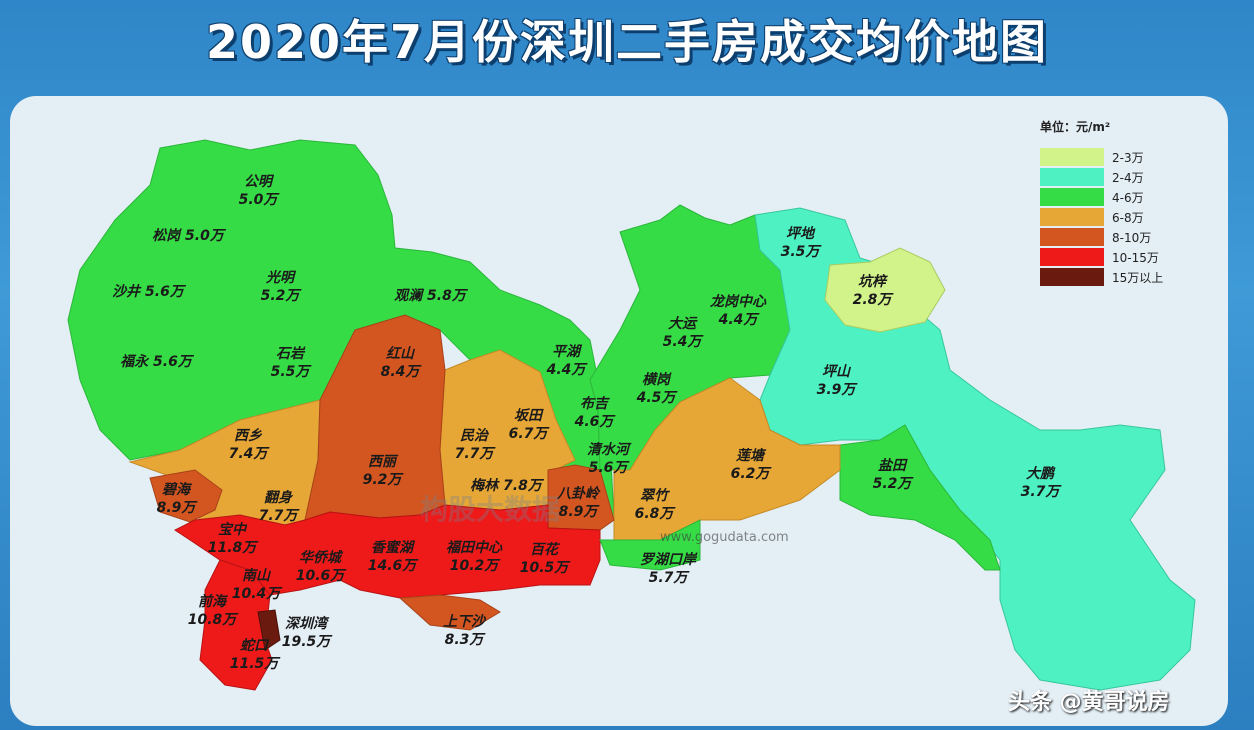  What do you see at coordinates (893, 465) in the screenshot?
I see `district-name: 盐田` at bounding box center [893, 465].